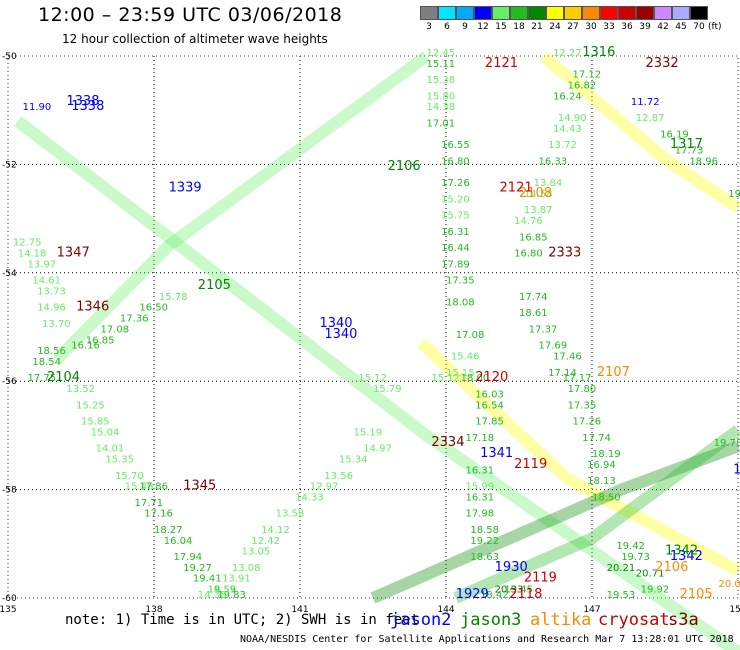  What do you see at coordinates (290, 514) in the screenshot?
I see `wave-height-value: 13.58` at bounding box center [290, 514].